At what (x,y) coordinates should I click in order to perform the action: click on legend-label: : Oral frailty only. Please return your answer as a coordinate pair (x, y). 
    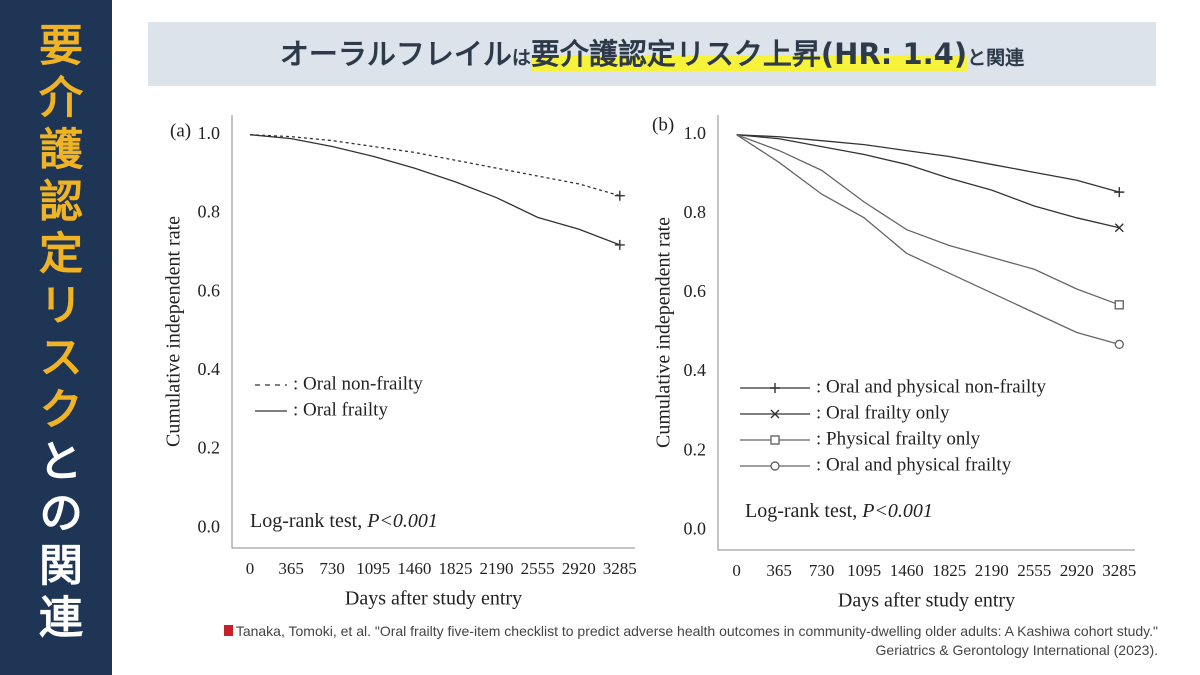
    Looking at the image, I should click on (883, 412).